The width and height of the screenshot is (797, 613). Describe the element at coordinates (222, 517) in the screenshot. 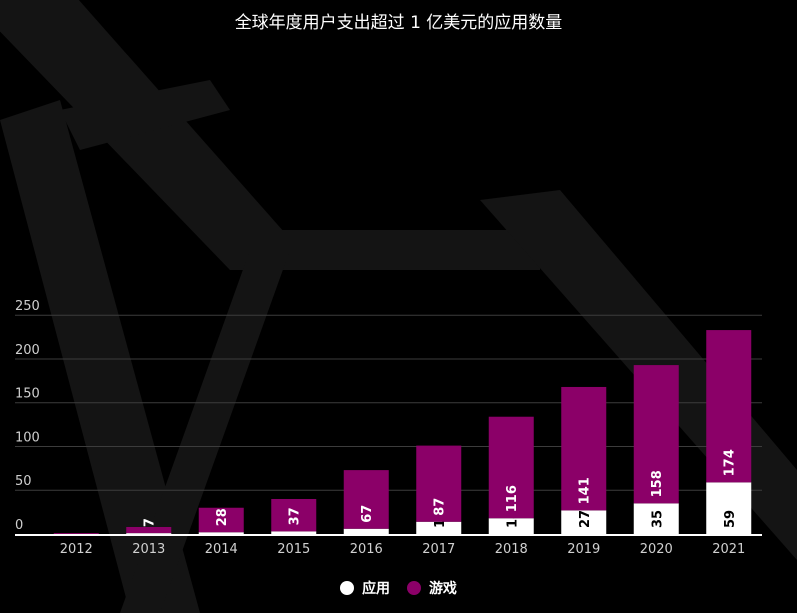

I see `data-label: 28` at that location.